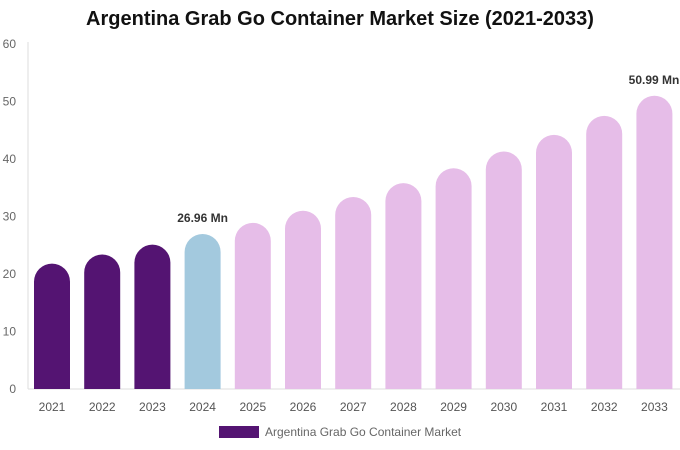 This screenshot has height=450, width=680. Describe the element at coordinates (503, 270) in the screenshot. I see `bar-2030` at that location.